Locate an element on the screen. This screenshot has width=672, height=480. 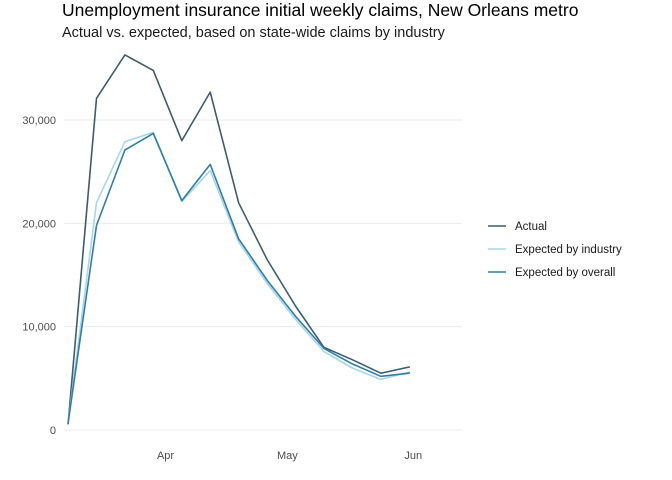
y-tick-label: 30,000 is located at coordinates (39, 121).